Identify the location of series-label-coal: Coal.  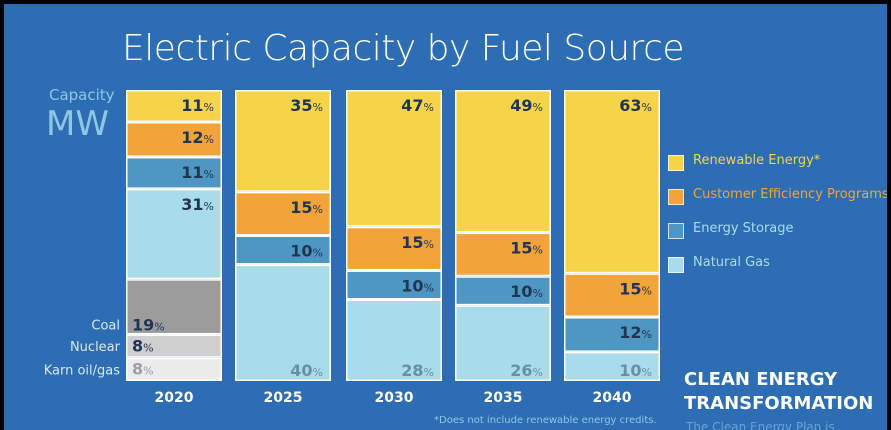
(105, 325).